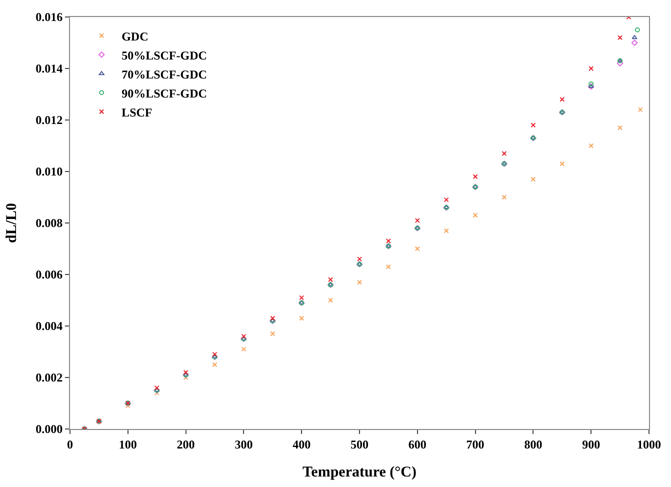 This screenshot has height=487, width=671. What do you see at coordinates (137, 112) in the screenshot?
I see `legend-label: LSCF` at bounding box center [137, 112].